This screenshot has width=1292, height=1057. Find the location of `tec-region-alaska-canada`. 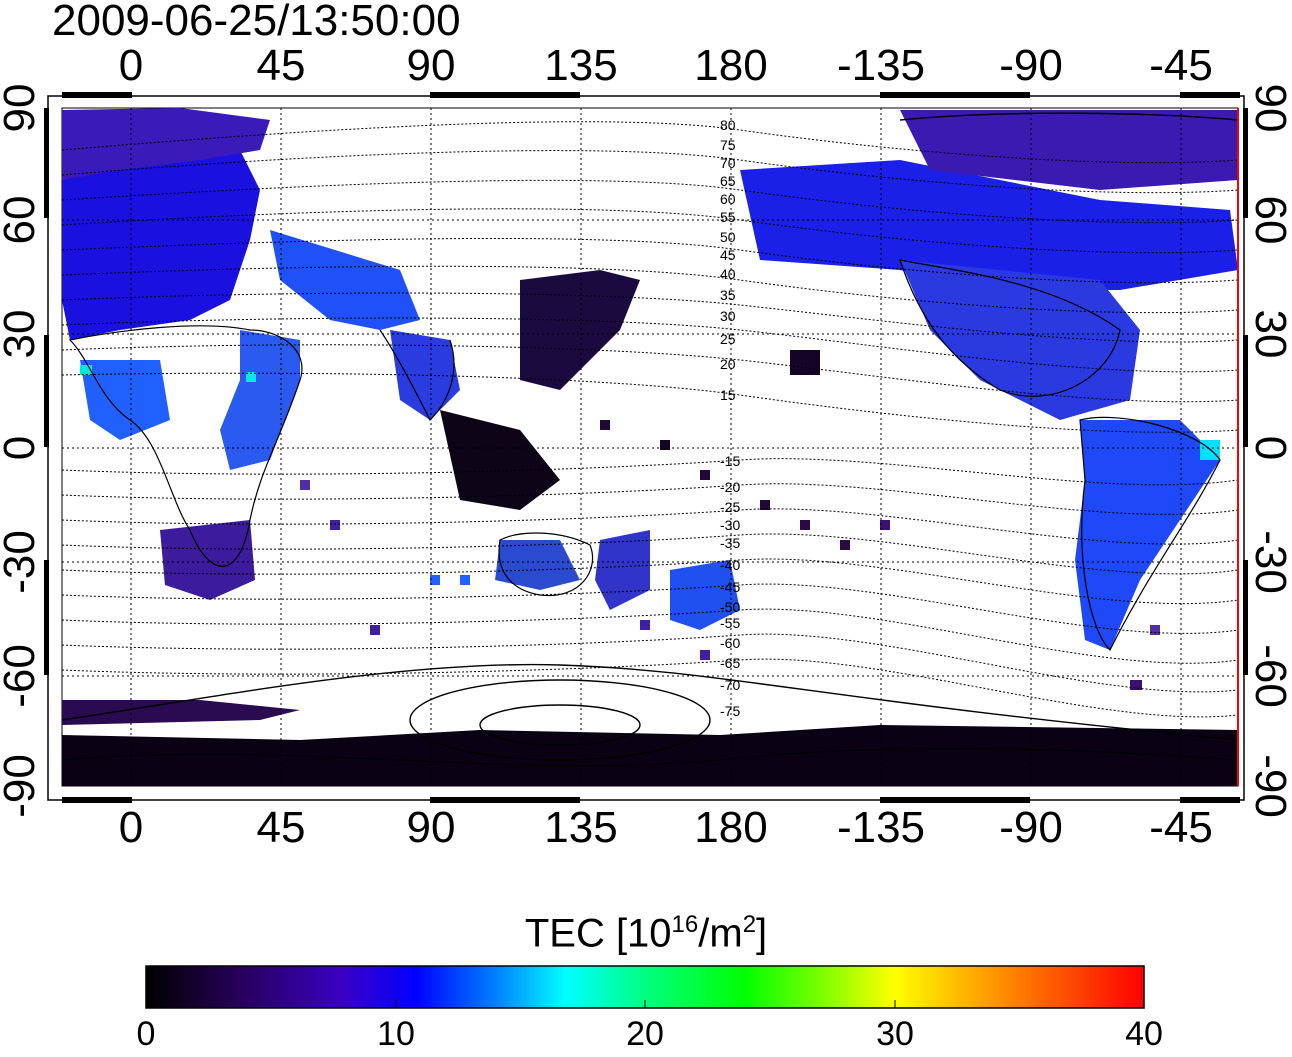

tec-region-alaska-canada is located at coordinates (989, 225).